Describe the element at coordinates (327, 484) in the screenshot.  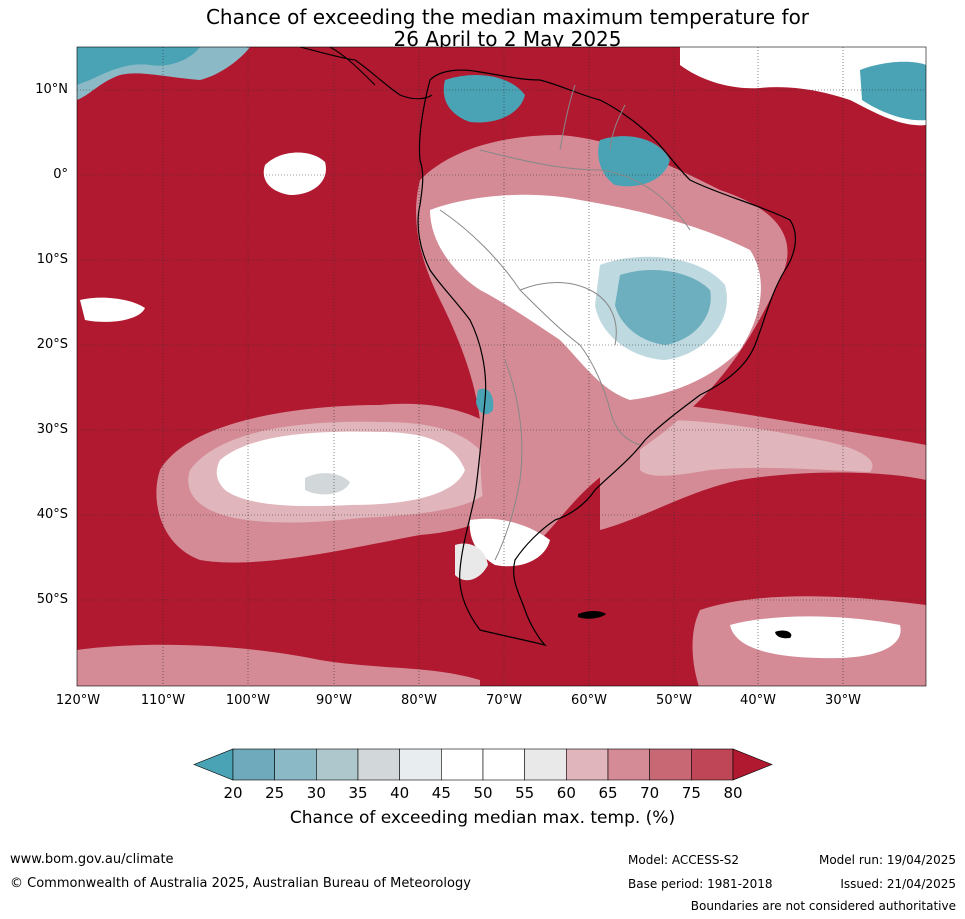
I see `south-pacific-grey-patch` at that location.